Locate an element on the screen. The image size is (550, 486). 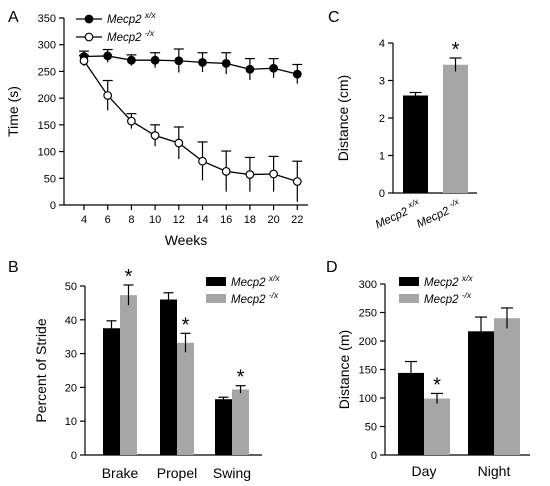
x-category-label: Propel is located at coordinates (177, 473).